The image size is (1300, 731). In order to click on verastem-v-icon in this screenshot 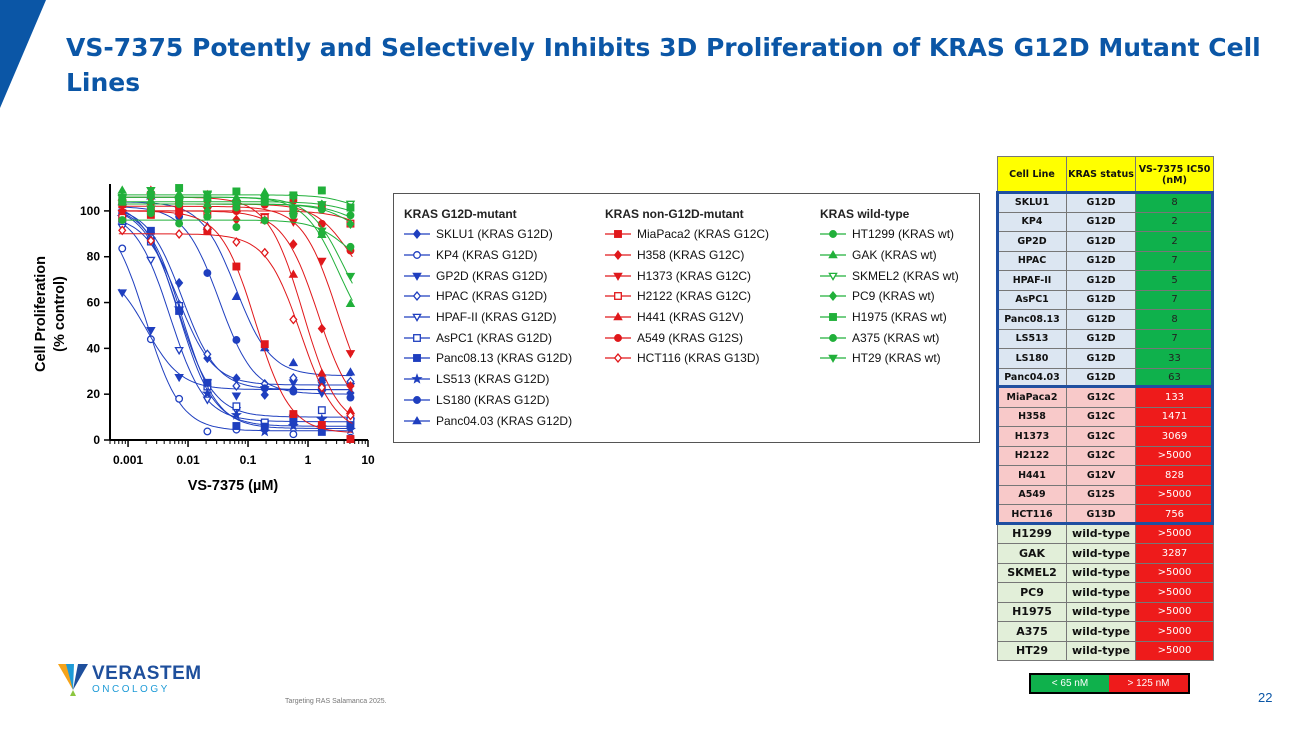, I will do `click(73, 680)`.